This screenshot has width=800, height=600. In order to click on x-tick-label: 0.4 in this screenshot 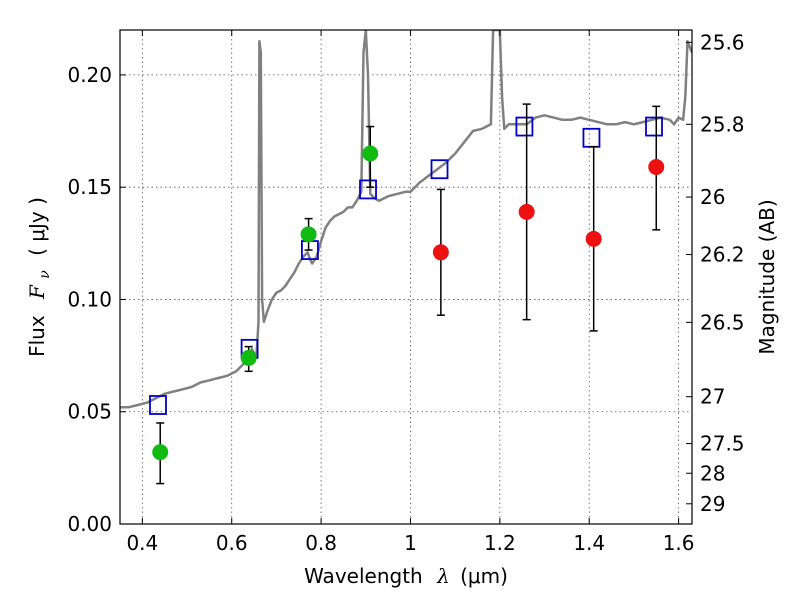, I will do `click(142, 543)`.